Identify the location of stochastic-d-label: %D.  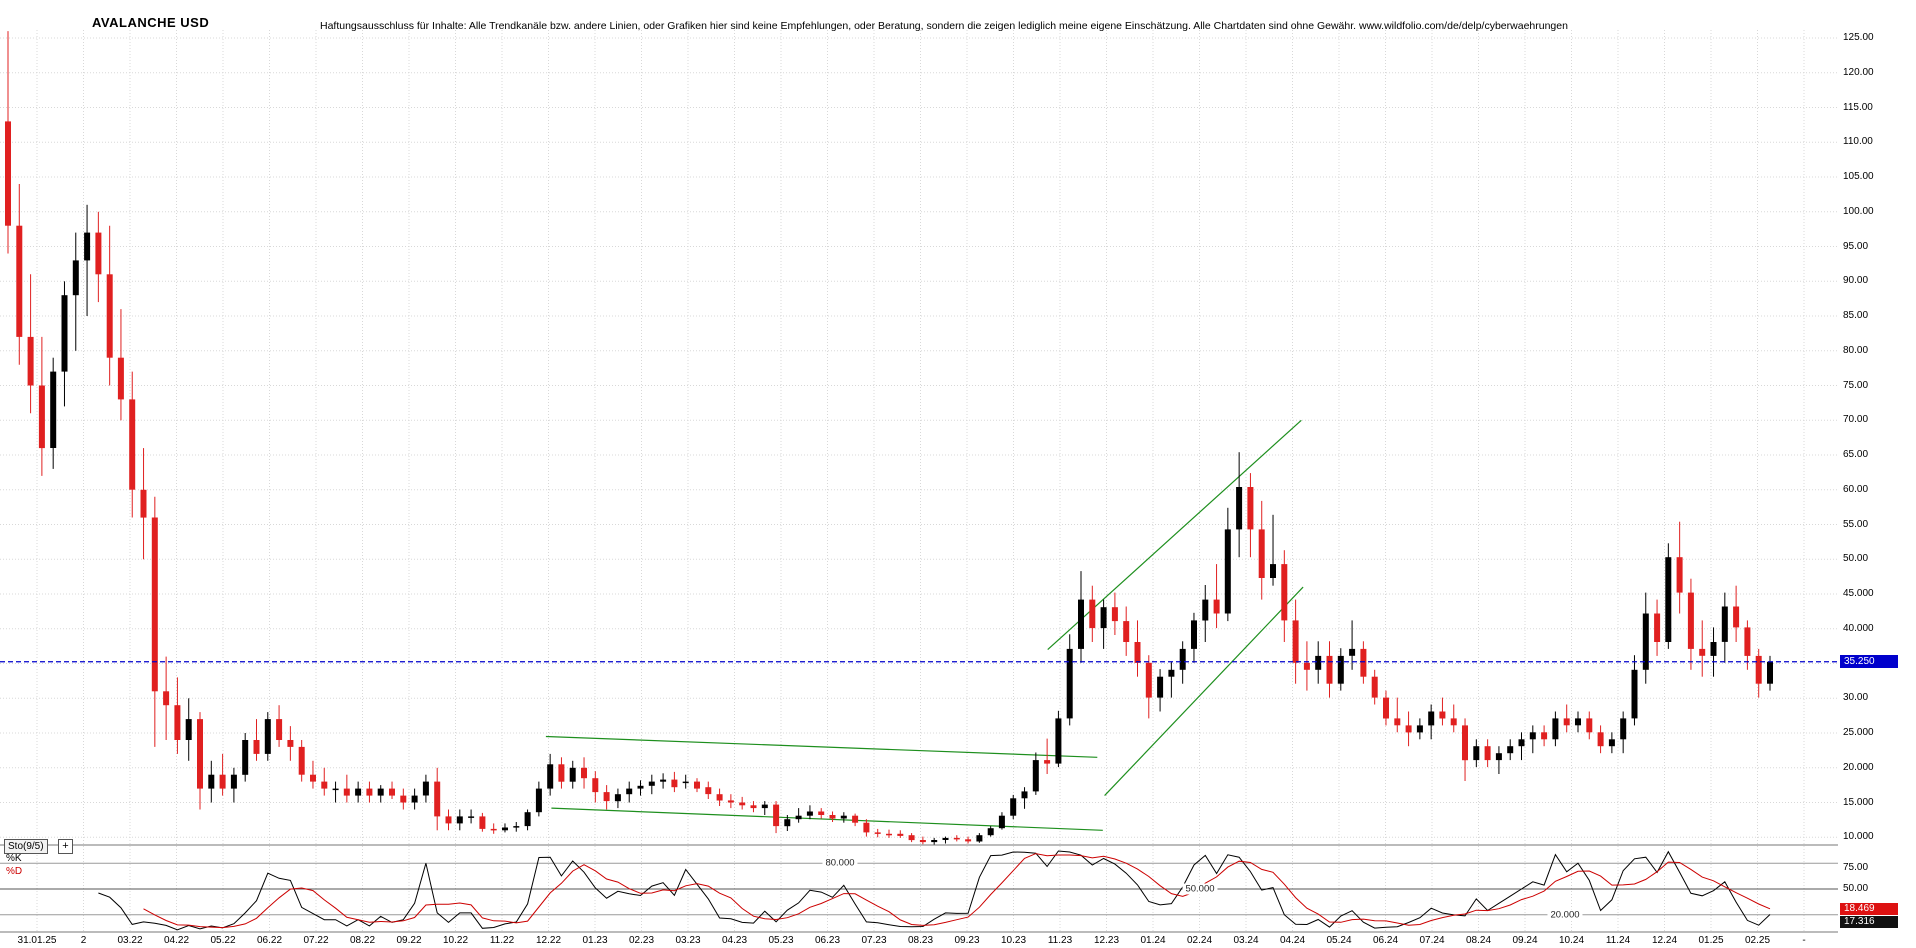
(14, 871).